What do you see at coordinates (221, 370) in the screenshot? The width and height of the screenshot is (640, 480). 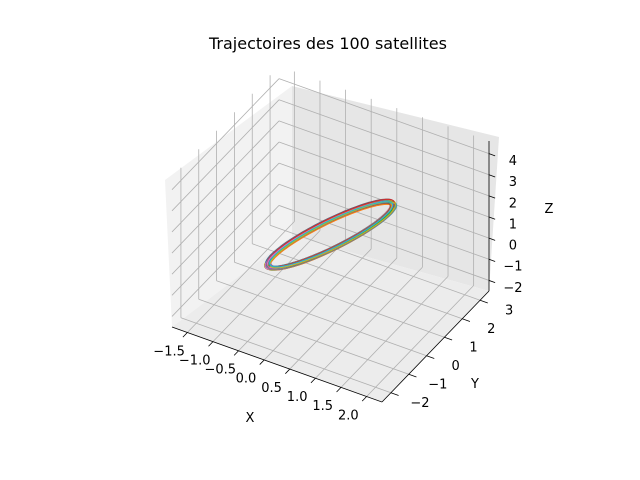 I see `x-tick-label: −0.5` at bounding box center [221, 370].